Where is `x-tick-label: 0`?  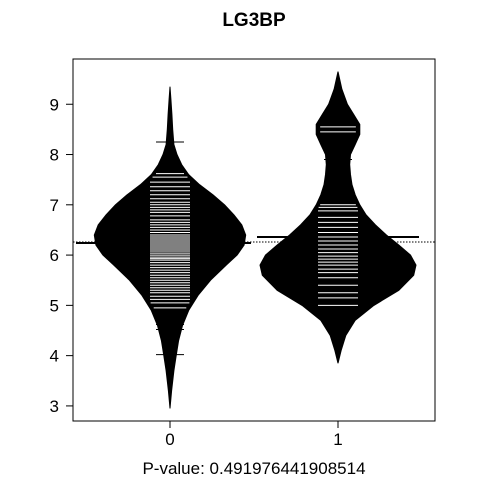 x-tick-label: 0 is located at coordinates (169, 439).